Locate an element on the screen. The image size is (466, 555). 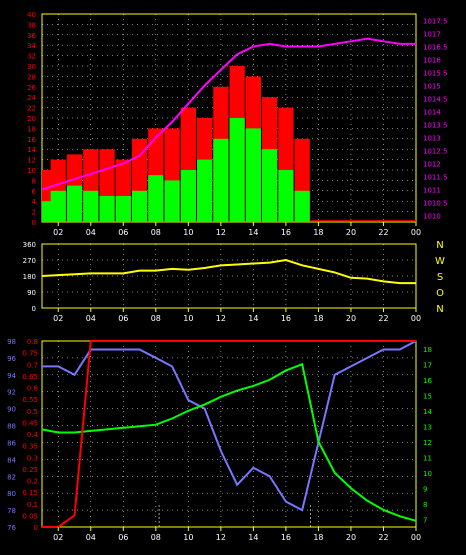
humidity-ytick-label: 92 is located at coordinates (11, 393).